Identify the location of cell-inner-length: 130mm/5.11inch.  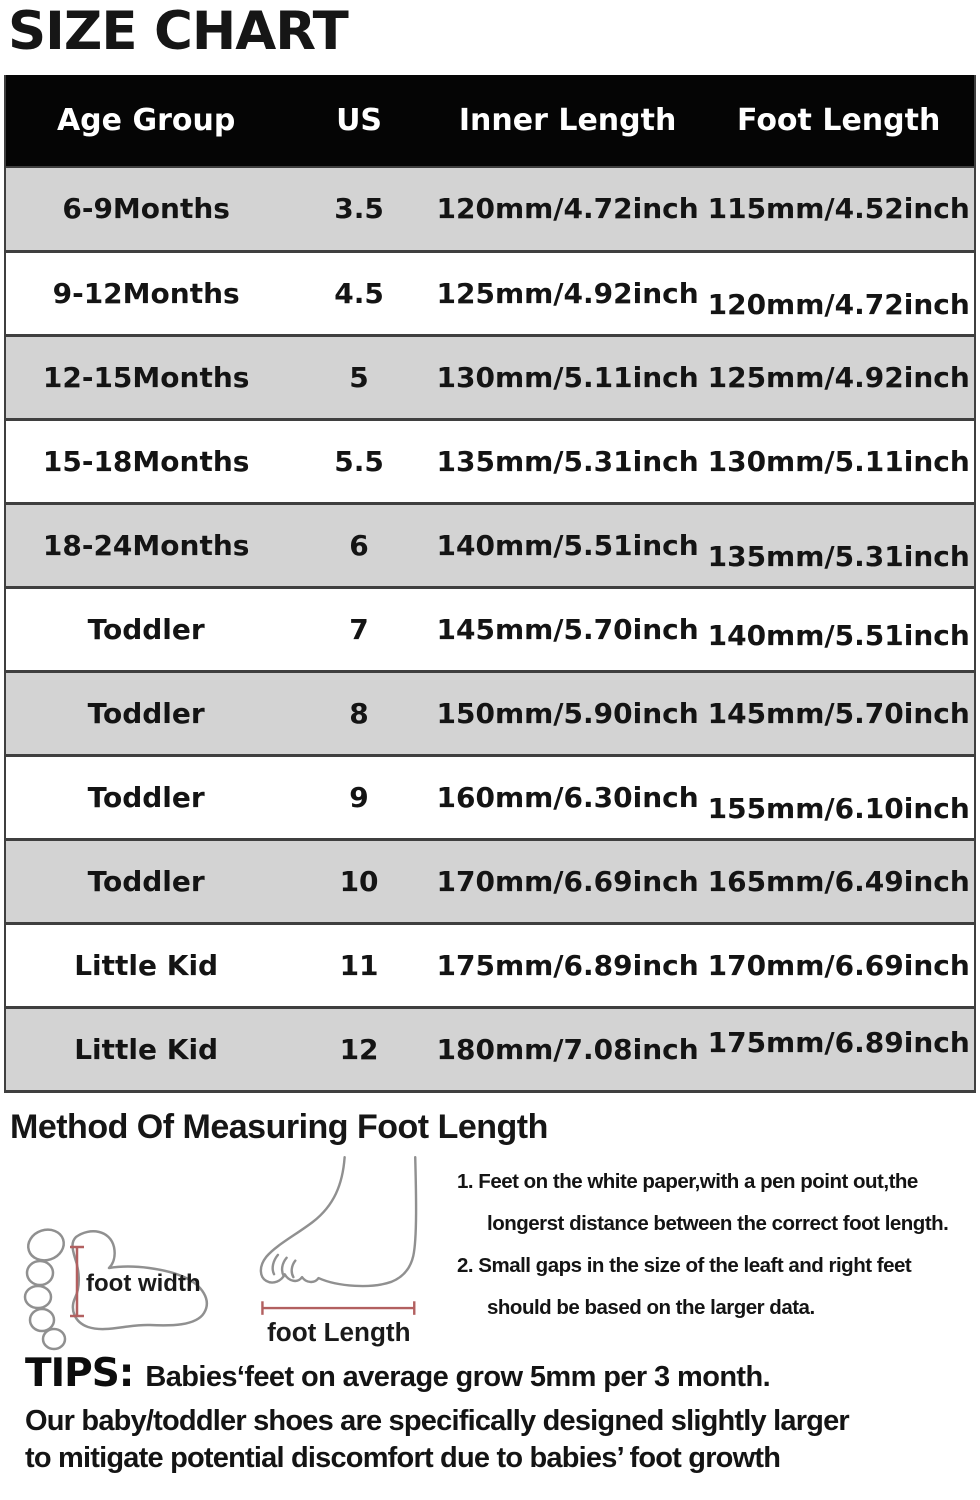
(567, 377).